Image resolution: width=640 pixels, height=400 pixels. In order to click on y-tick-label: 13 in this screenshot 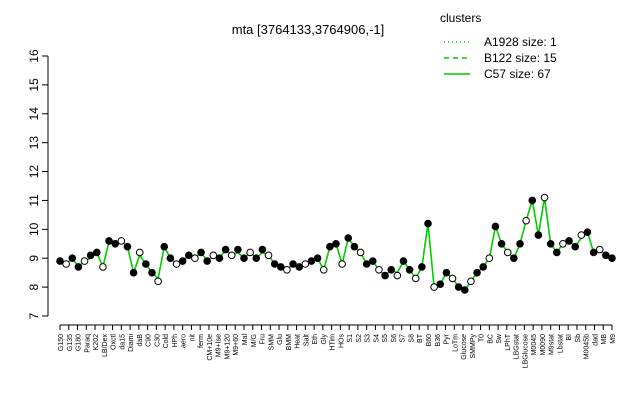, I will do `click(34, 143)`.